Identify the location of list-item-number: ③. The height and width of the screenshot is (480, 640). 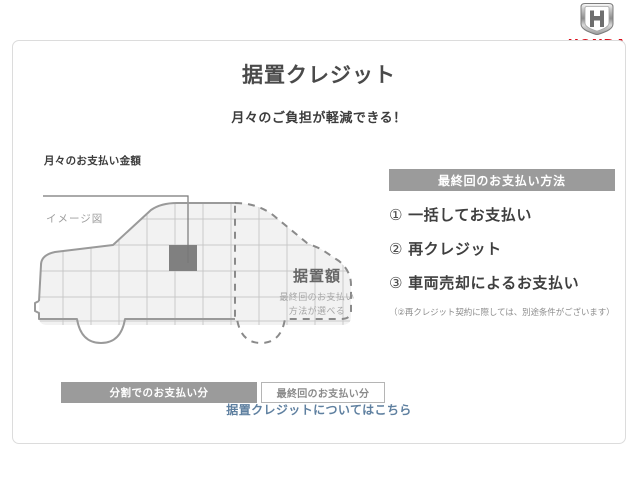
(396, 283).